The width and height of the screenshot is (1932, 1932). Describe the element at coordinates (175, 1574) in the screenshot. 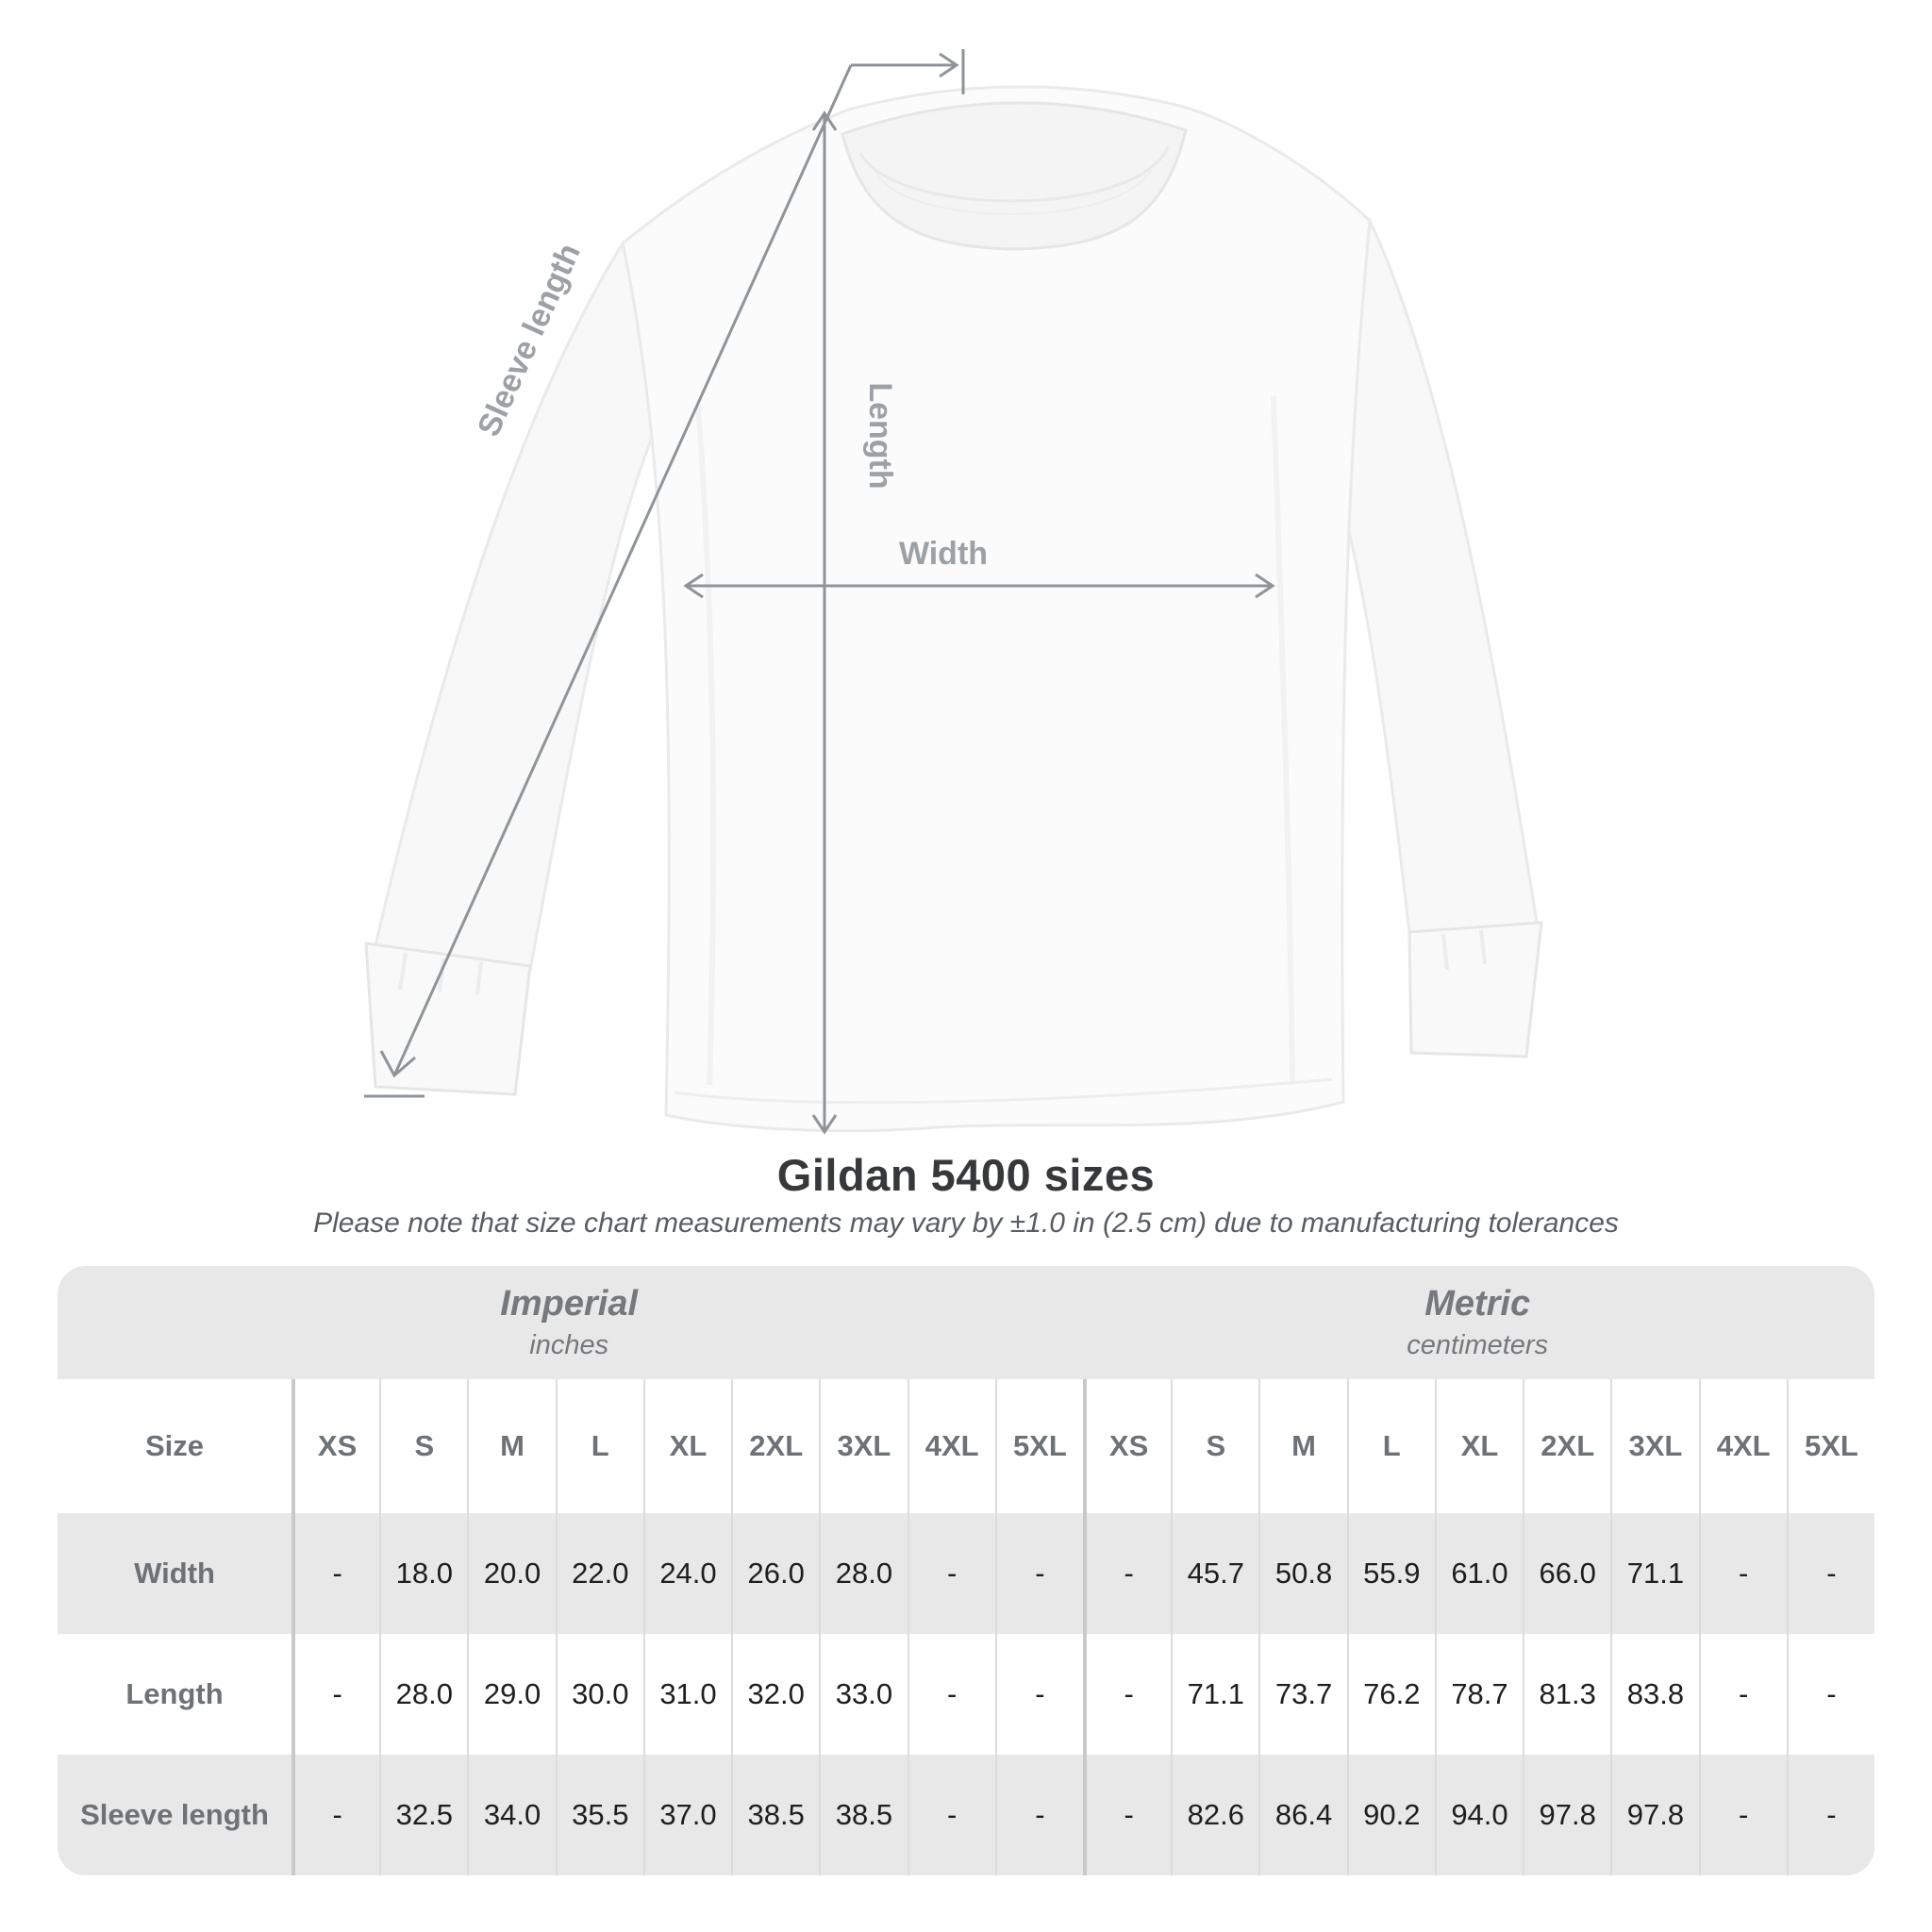

I see `row-label: Width` at that location.